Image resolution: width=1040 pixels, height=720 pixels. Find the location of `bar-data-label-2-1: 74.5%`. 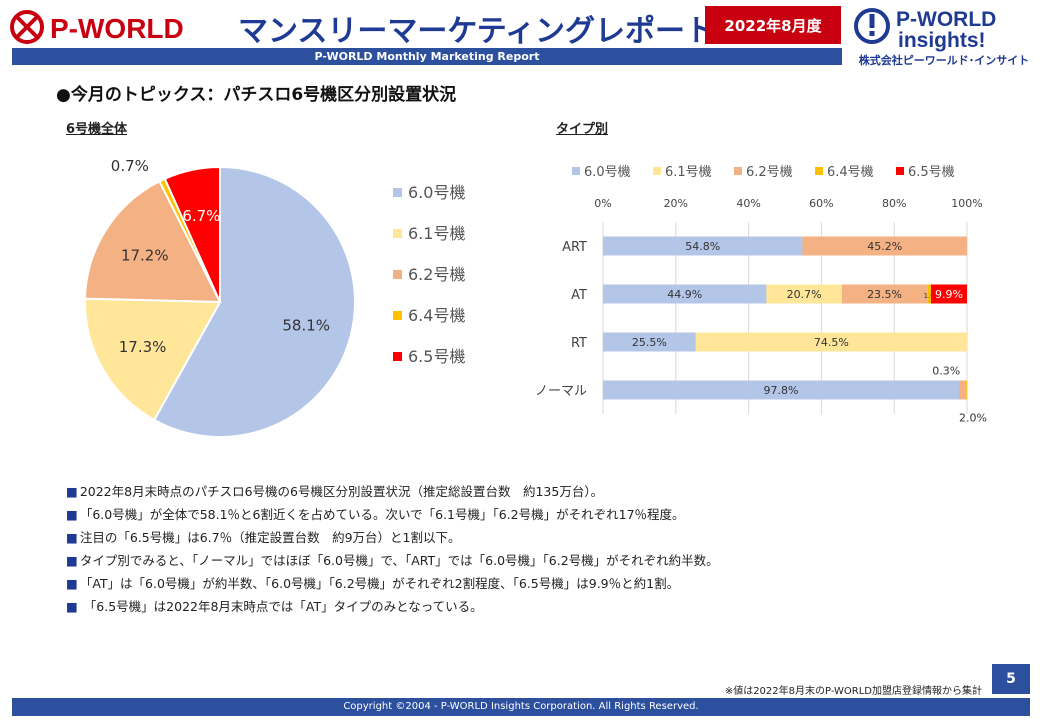

bar-data-label-2-1: 74.5% is located at coordinates (831, 342).